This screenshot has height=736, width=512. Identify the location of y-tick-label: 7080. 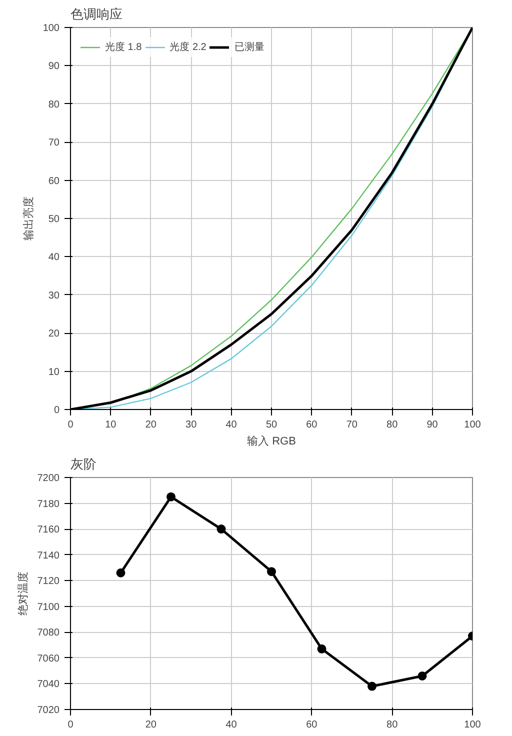
(48, 633).